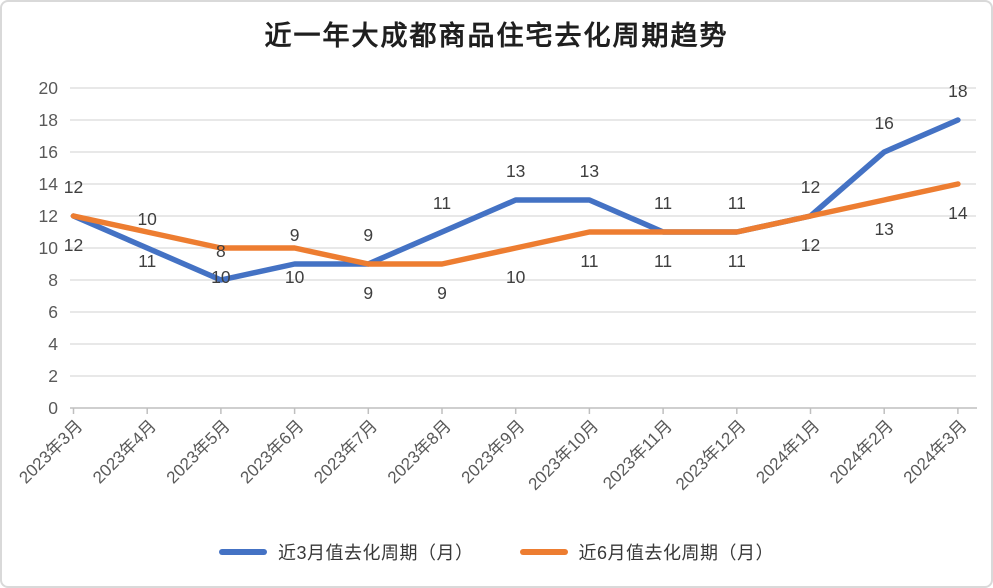 The width and height of the screenshot is (993, 588). What do you see at coordinates (53, 344) in the screenshot?
I see `y-axis-label: 4` at bounding box center [53, 344].